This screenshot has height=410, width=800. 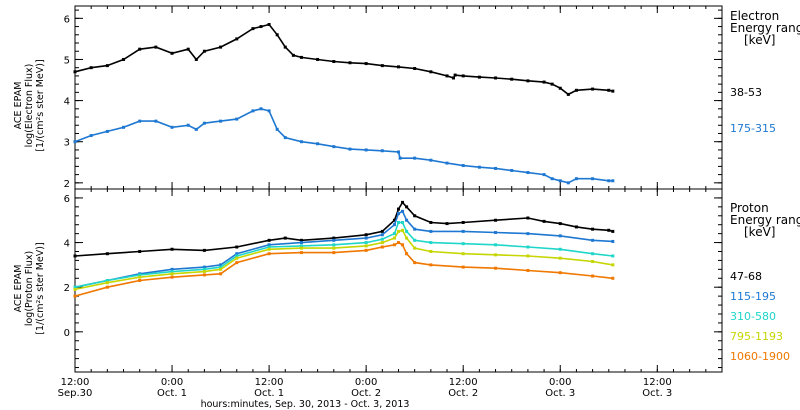 I want to click on y-tick-label: 5, so click(x=67, y=60).